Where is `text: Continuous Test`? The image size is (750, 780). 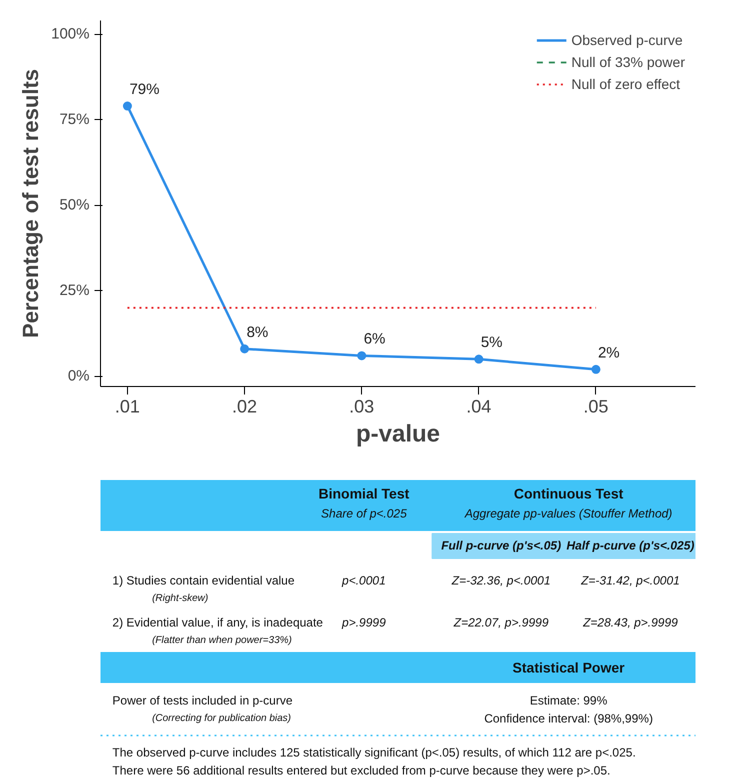
text: Continuous Test is located at coordinates (569, 494).